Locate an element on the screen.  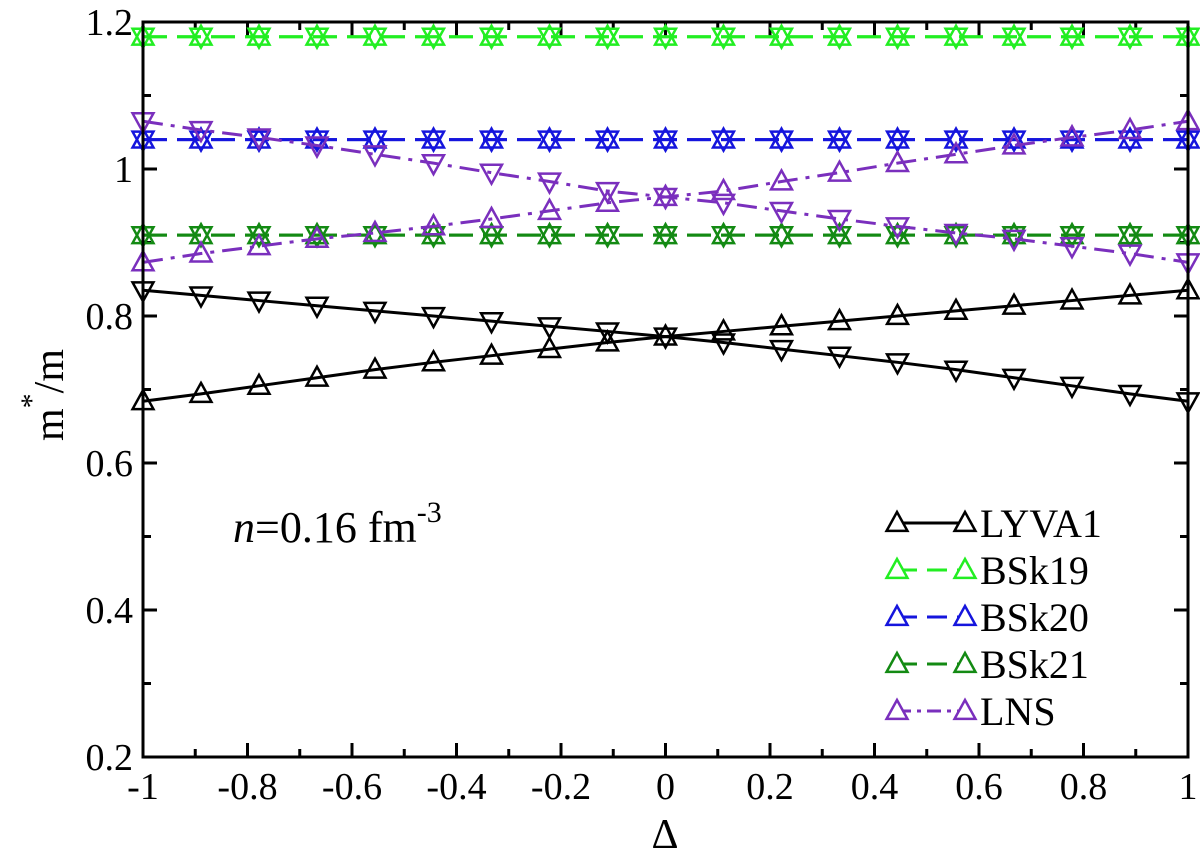
x-tick-label: -0.8 is located at coordinates (247, 787).